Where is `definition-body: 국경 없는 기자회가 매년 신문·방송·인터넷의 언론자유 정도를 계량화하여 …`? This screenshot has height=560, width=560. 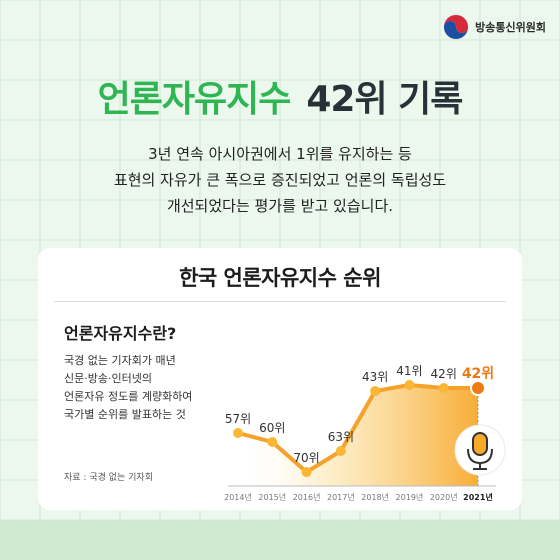 definition-body: 국경 없는 기자회가 매년 신문·방송·인터넷의 언론자유 정도를 계량화하여 … is located at coordinates (154, 388).